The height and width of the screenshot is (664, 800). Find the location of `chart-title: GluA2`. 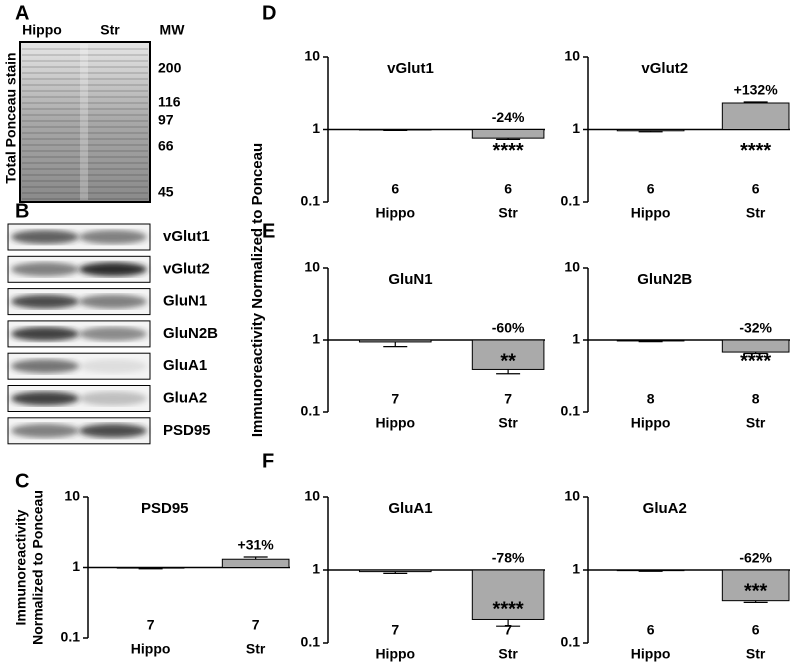

chart-title: GluA2 is located at coordinates (665, 508).